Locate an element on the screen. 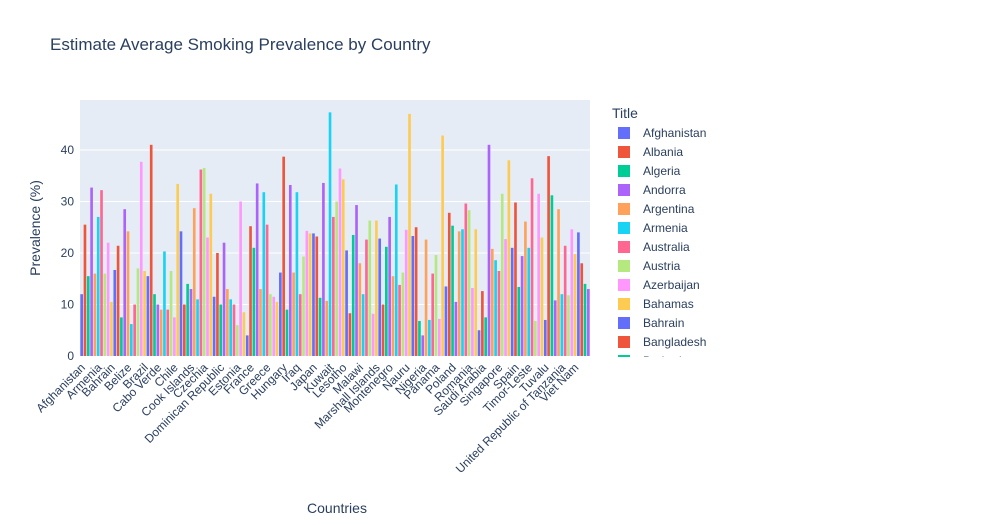 Image resolution: width=985 pixels, height=525 pixels. legend-label: Australia is located at coordinates (666, 247).